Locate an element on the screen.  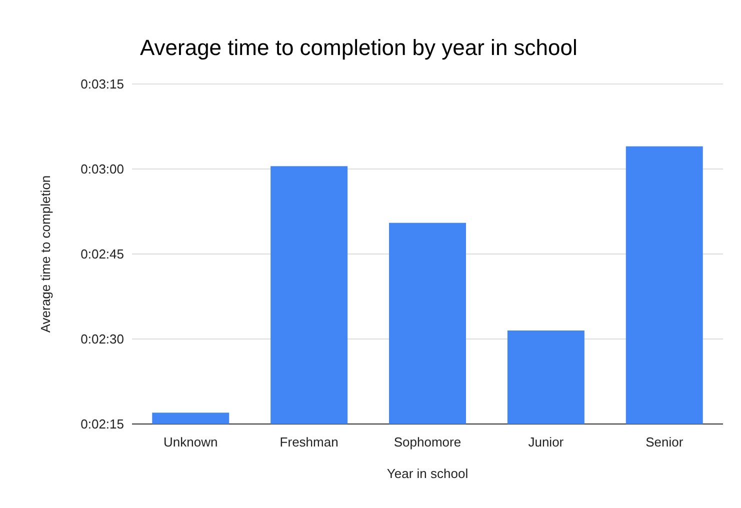
y-tick-label: 0:03:15 is located at coordinates (102, 84).